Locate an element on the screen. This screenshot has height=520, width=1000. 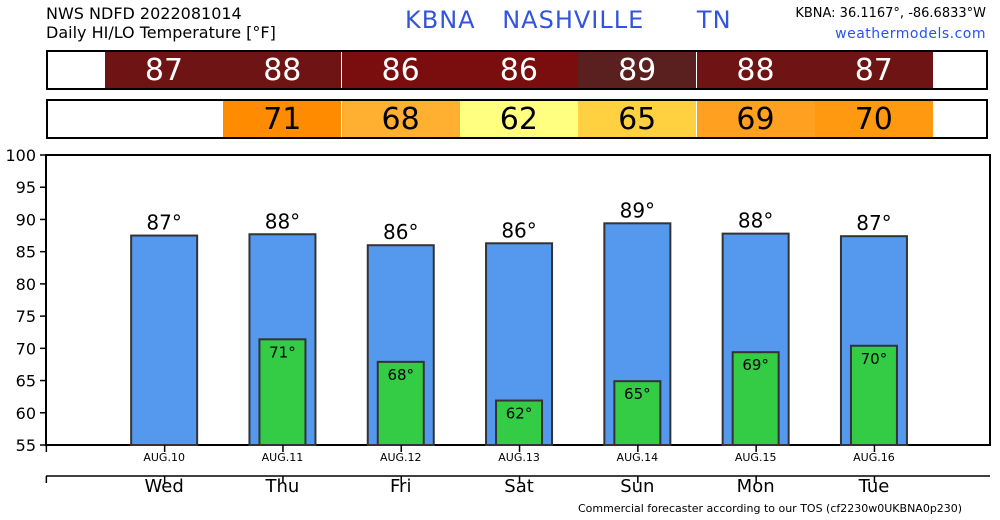
y-tick-label: 75 is located at coordinates (26, 316).